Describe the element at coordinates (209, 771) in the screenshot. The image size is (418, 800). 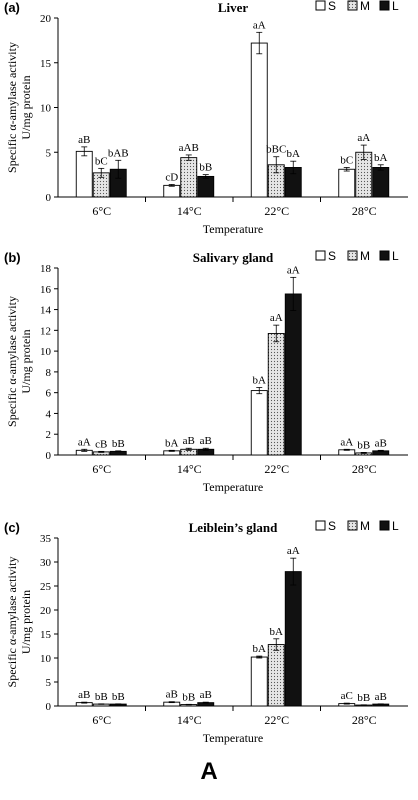
I see `figure-letter: A` at that location.